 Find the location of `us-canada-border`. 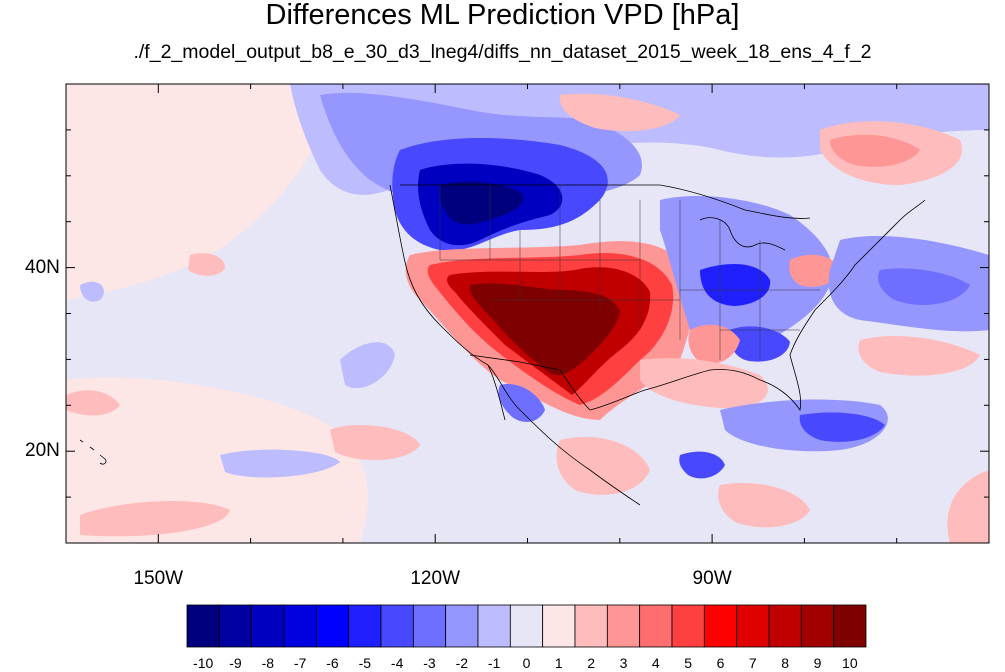

us-canada-border is located at coordinates (605, 201).